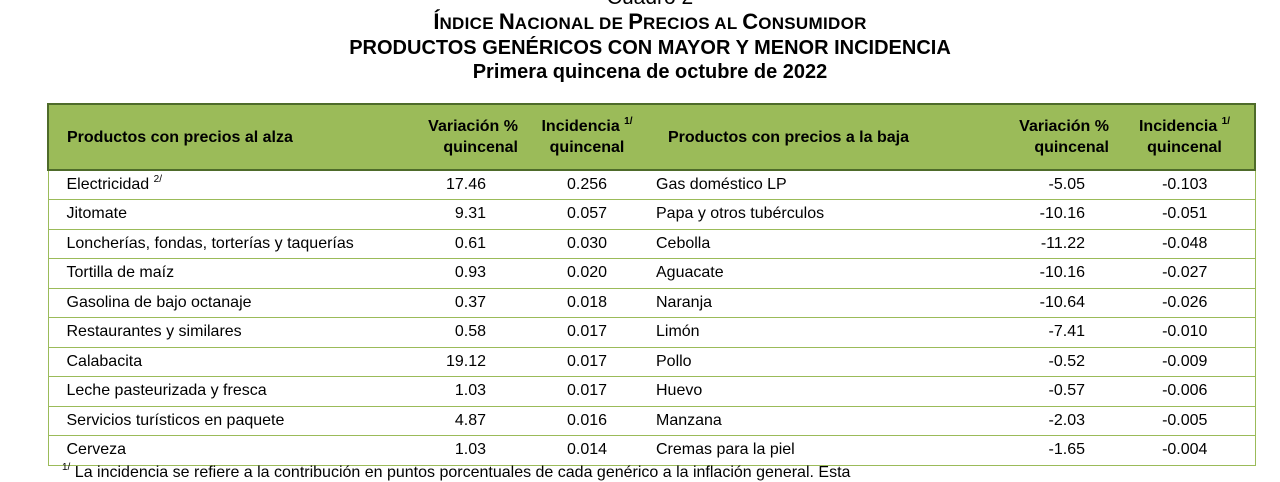 The height and width of the screenshot is (482, 1280). I want to click on variation-up: 4.87, so click(463, 421).